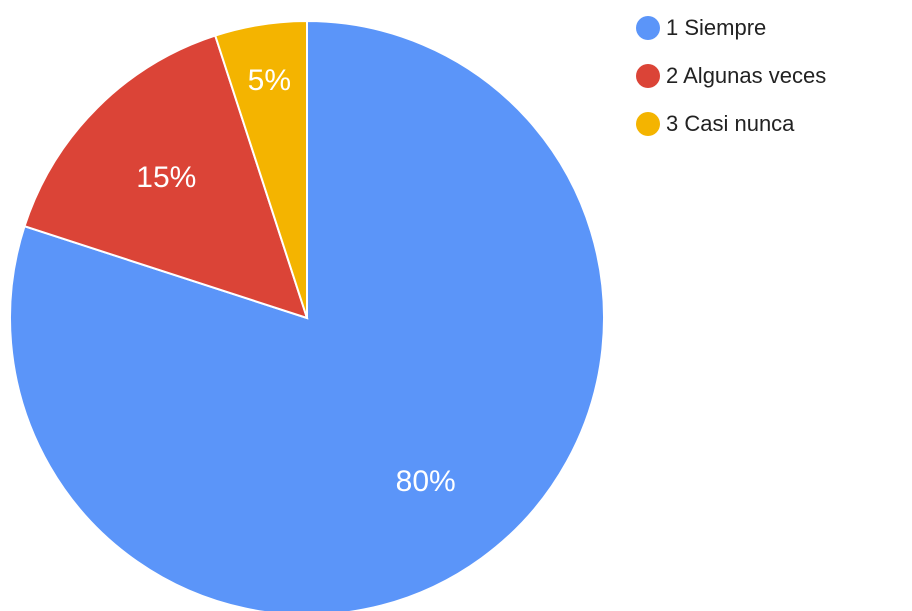 Image resolution: width=912 pixels, height=611 pixels. I want to click on legend-item-algunas-veces: 2 Algunas veces, so click(731, 75).